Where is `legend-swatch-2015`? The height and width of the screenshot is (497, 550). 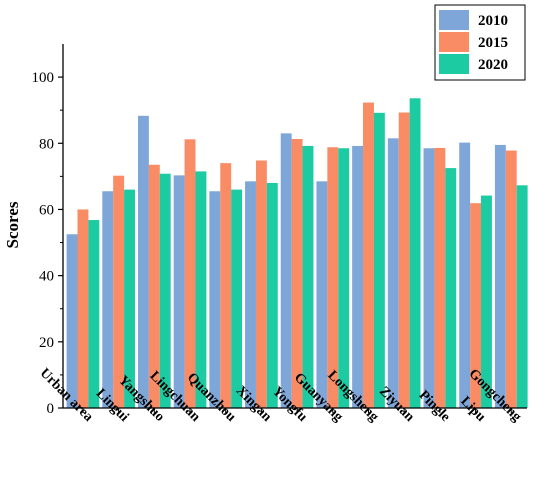 legend-swatch-2015 is located at coordinates (454, 42).